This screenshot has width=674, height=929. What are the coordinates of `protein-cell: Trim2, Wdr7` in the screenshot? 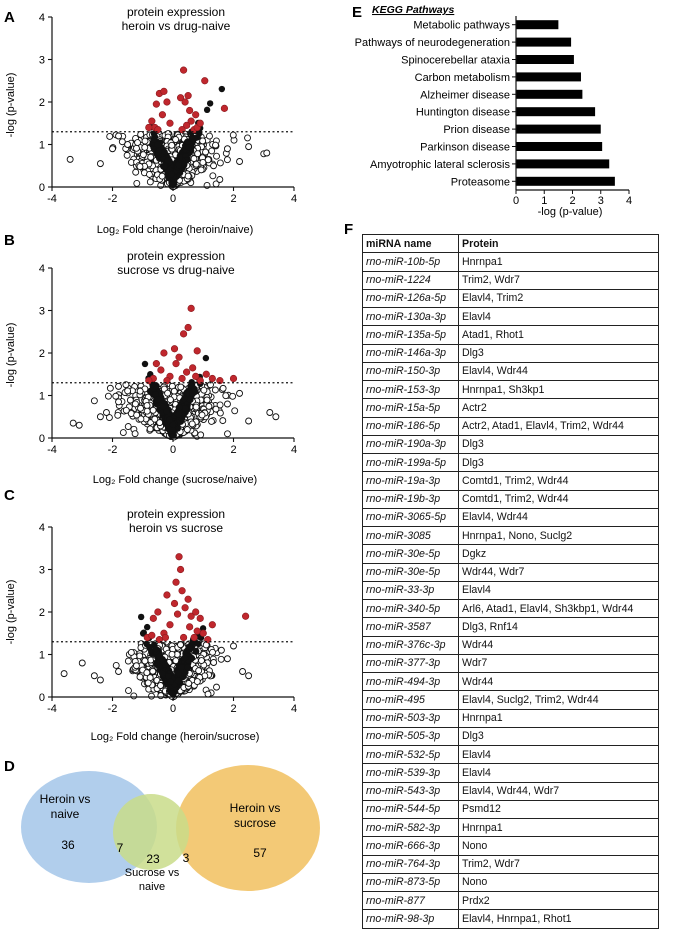 It's located at (558, 280).